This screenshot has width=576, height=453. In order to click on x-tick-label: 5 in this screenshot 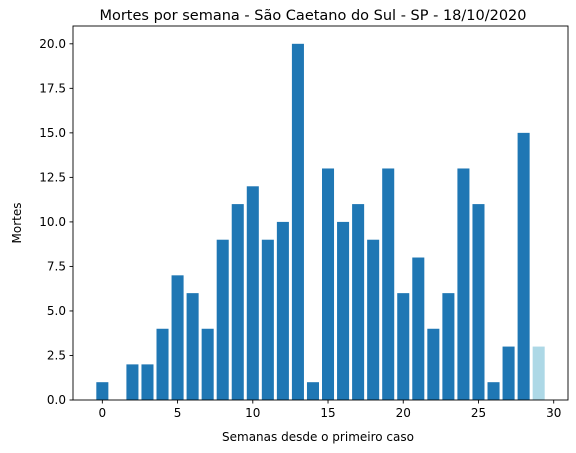, I will do `click(178, 413)`.